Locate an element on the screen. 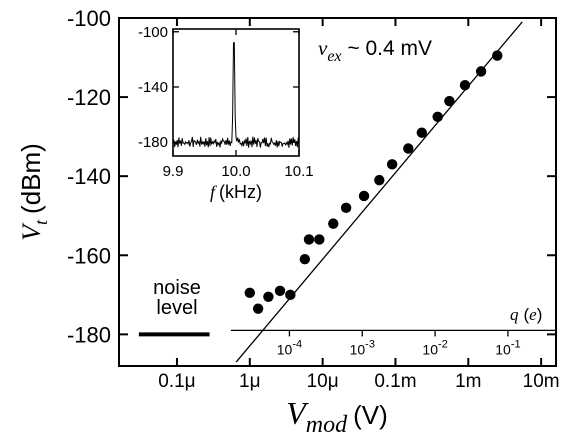  inset-y-tick-labels: -100 -140 -180 is located at coordinates (153, 87).